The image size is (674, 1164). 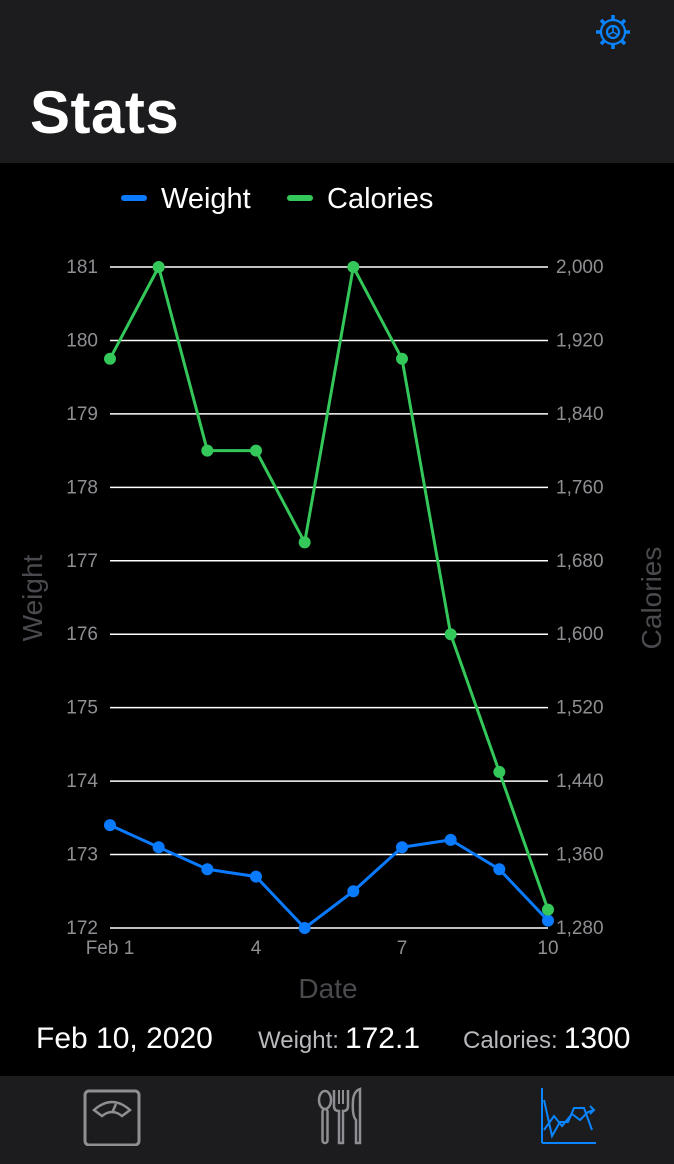 I want to click on tab-stats, so click(x=568, y=1120).